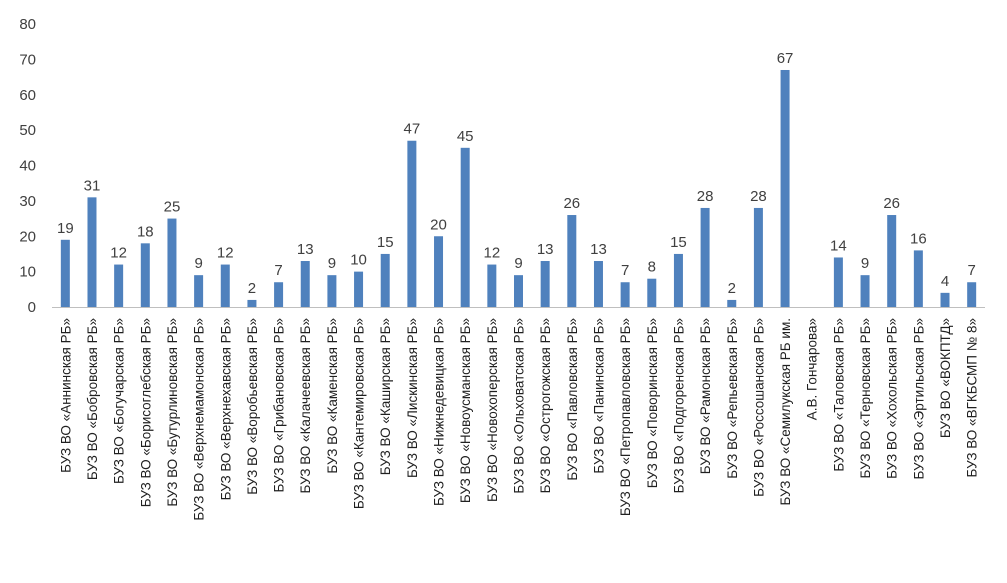  What do you see at coordinates (27, 130) in the screenshot?
I see `y-tick-label: 50` at bounding box center [27, 130].